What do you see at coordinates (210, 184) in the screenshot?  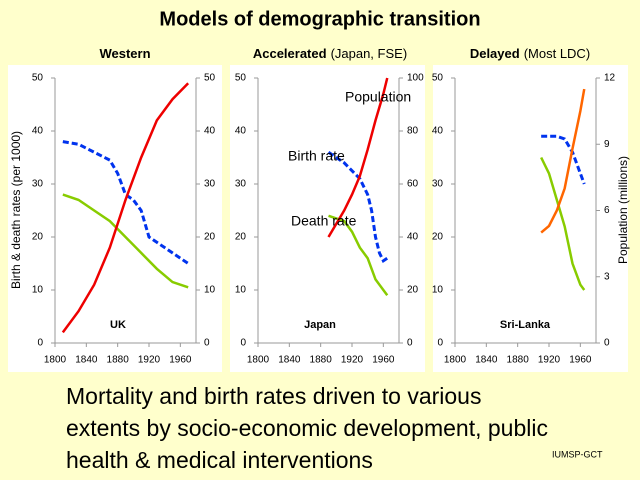 I see `y2-tick-label: 30` at bounding box center [210, 184].